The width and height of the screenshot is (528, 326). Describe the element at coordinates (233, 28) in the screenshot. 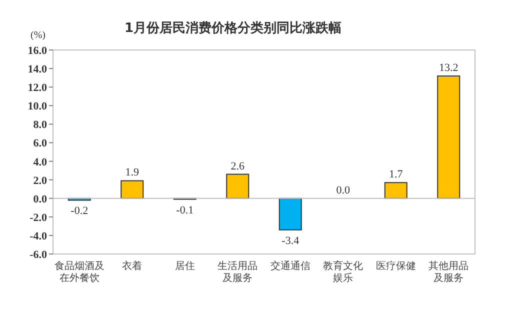

I see `title: 1月份居民消费价格分类别同比涨跌幅` at that location.